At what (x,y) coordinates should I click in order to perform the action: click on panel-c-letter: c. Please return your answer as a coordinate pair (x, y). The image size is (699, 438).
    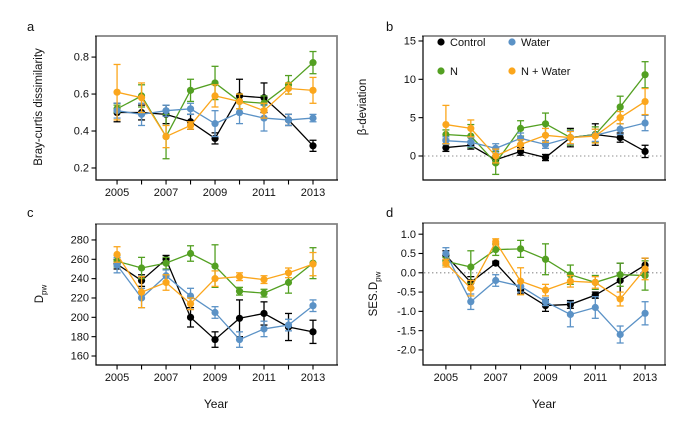
    Looking at the image, I should click on (30, 212).